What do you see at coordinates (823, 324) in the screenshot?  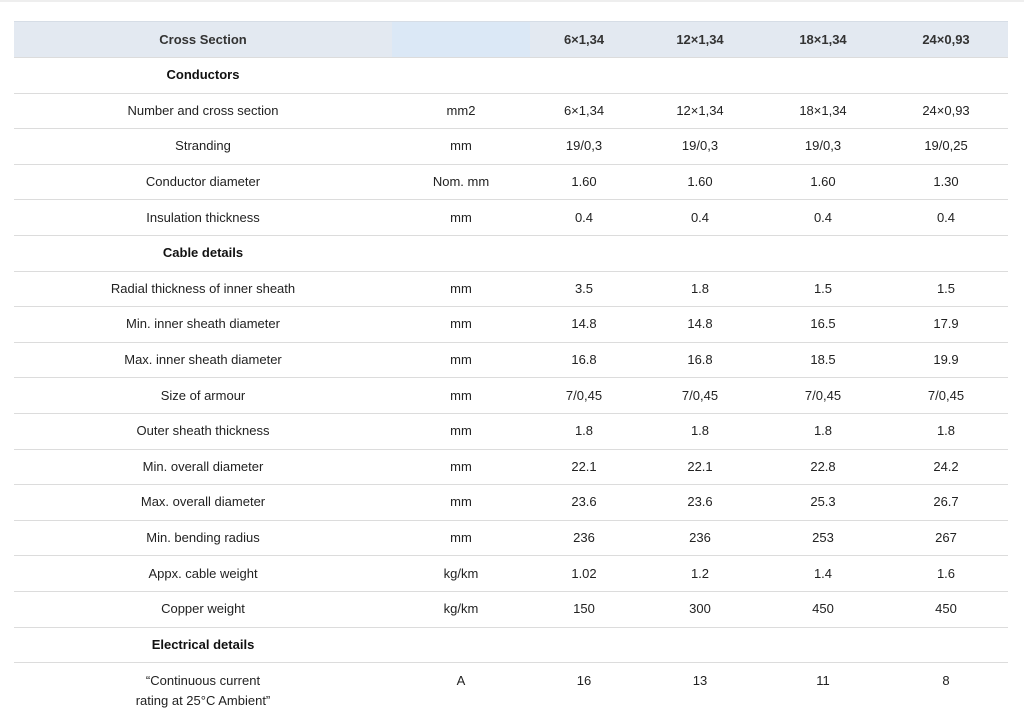 I see `value-cell: 16.5` at bounding box center [823, 324].